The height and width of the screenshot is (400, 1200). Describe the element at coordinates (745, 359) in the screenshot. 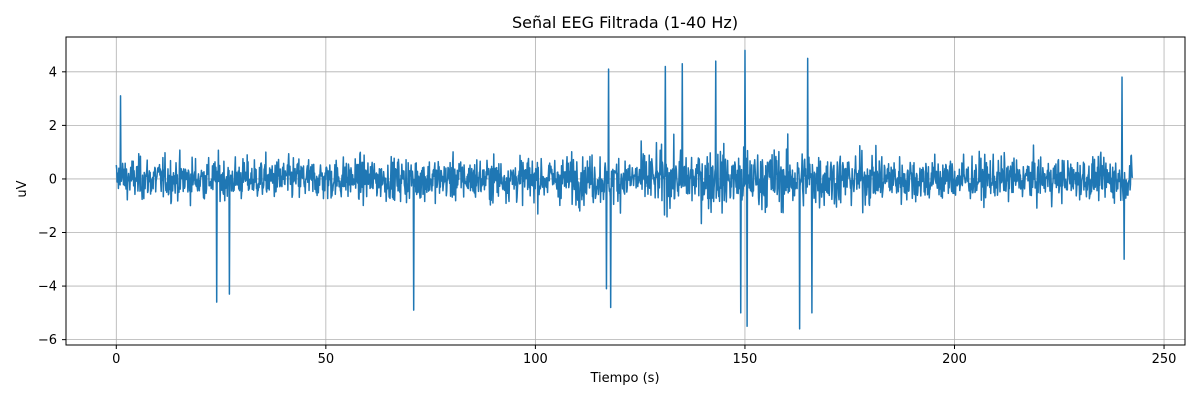

I see `x-tick-label: 150` at that location.